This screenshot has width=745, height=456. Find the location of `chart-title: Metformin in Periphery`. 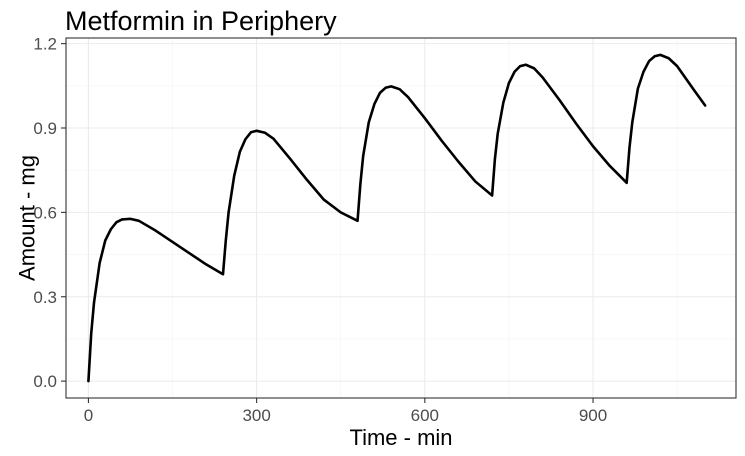

chart-title: Metformin in Periphery is located at coordinates (201, 21).